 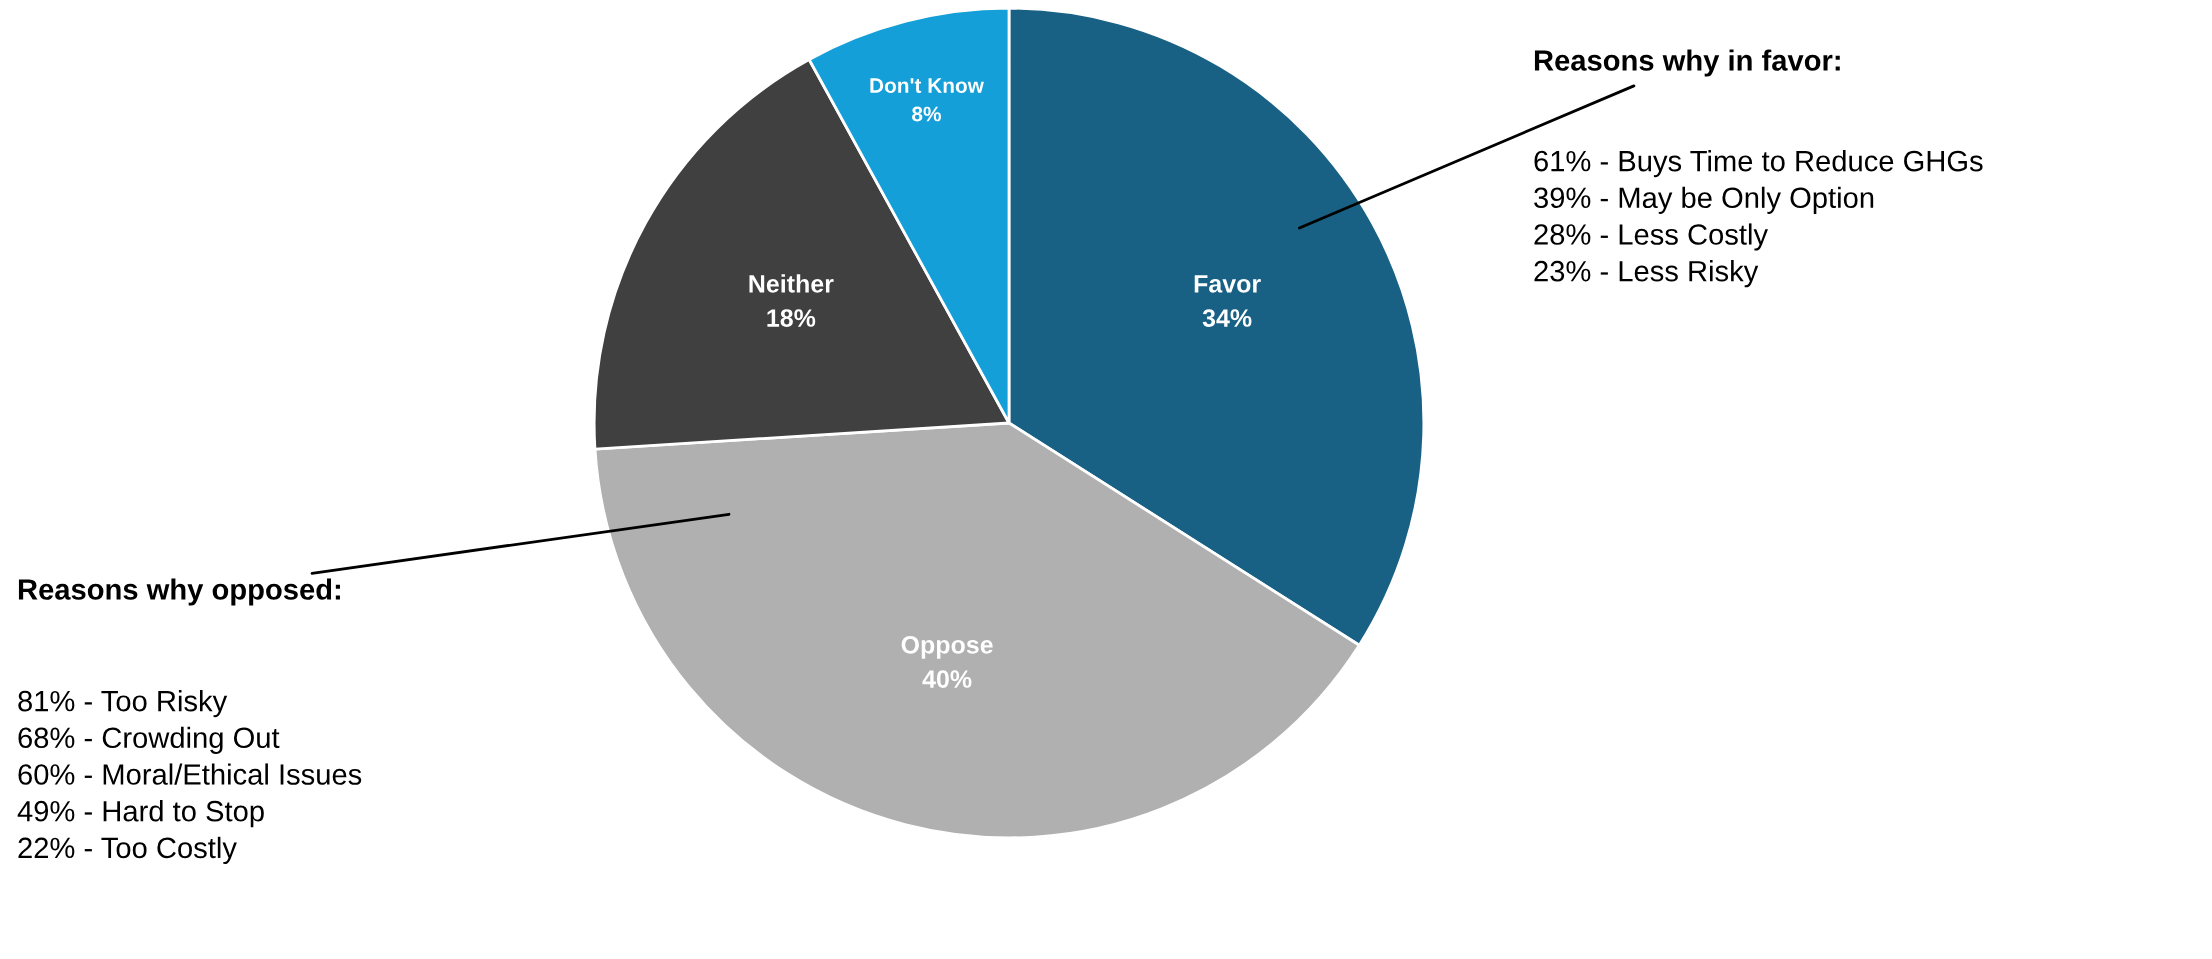 I want to click on slice-label: Oppose, so click(x=947, y=647).